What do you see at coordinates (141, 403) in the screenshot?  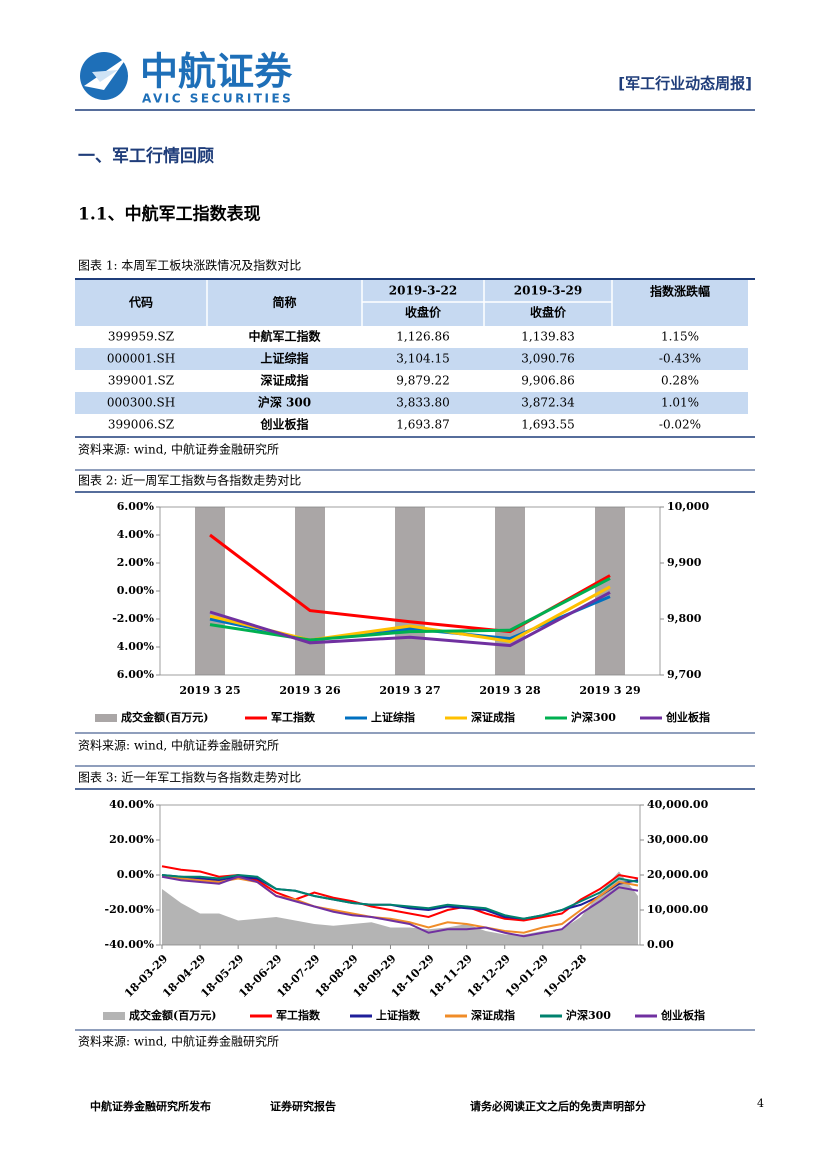 I see `table-cell: 000300.SH` at bounding box center [141, 403].